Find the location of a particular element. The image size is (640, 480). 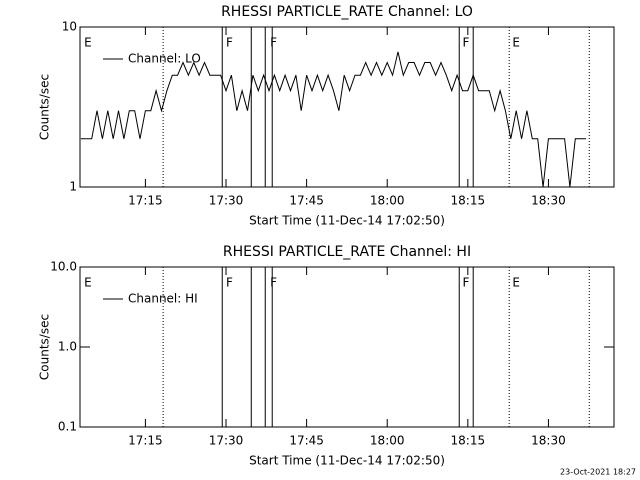

y-tick-label: 1 is located at coordinates (73, 187).